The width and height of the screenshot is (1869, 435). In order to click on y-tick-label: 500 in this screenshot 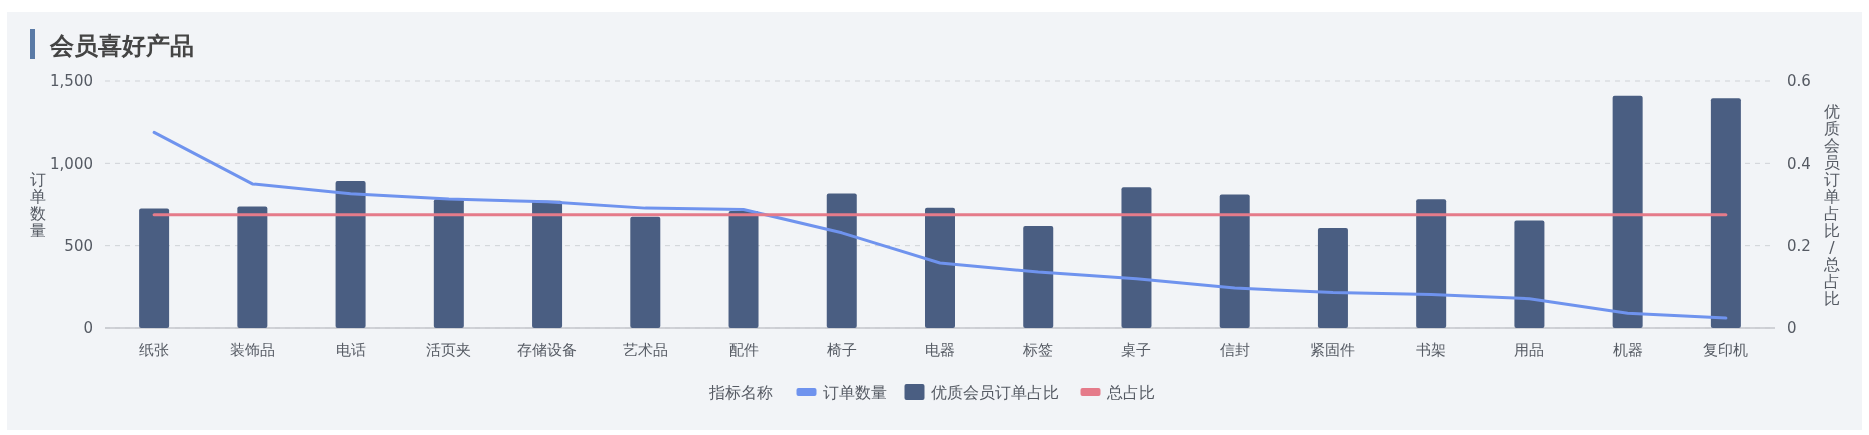, I will do `click(78, 245)`.